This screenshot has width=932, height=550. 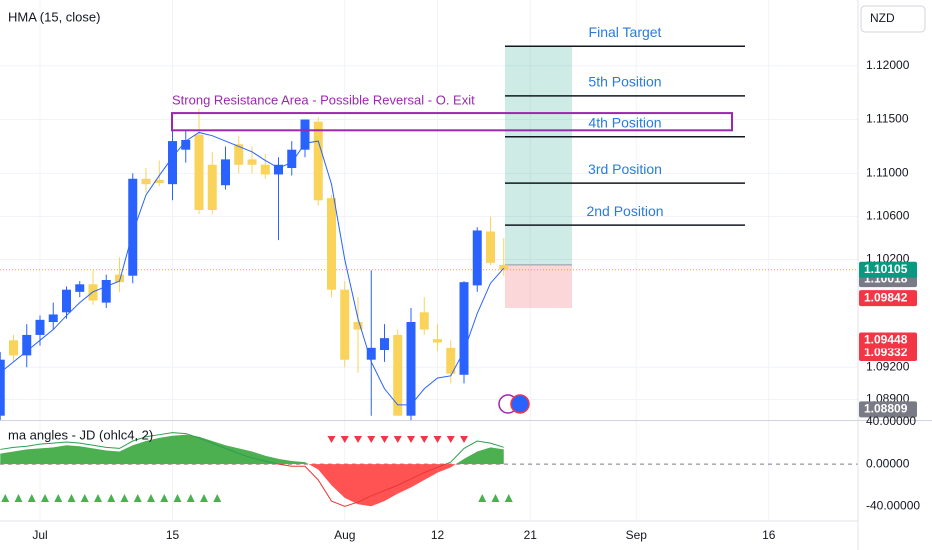 I want to click on y-tick-label: 1.09200, so click(x=888, y=366).